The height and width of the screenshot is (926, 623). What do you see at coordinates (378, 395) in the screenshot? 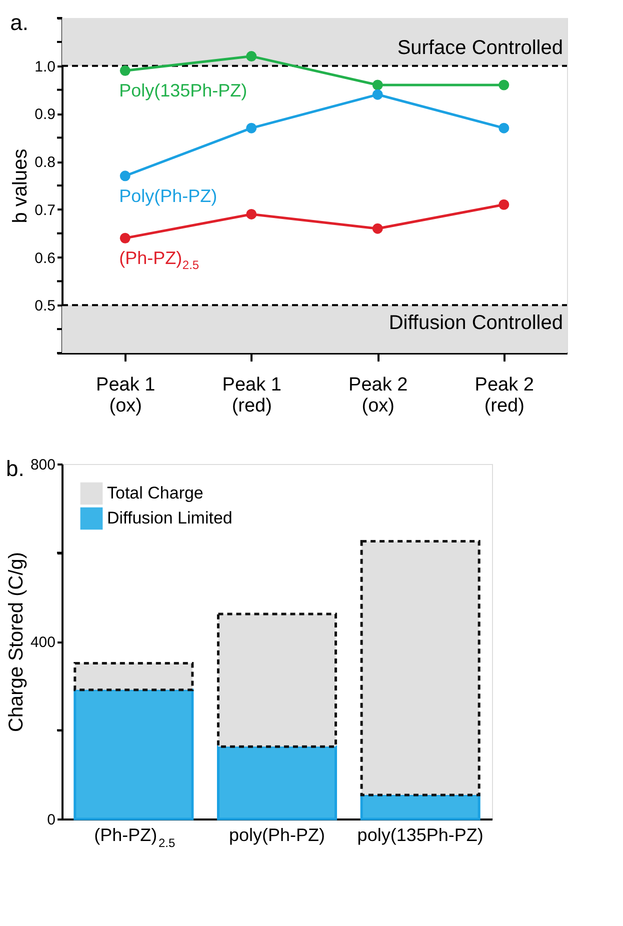
I see `x-tick-label: Peak 2 (ox)` at bounding box center [378, 395].